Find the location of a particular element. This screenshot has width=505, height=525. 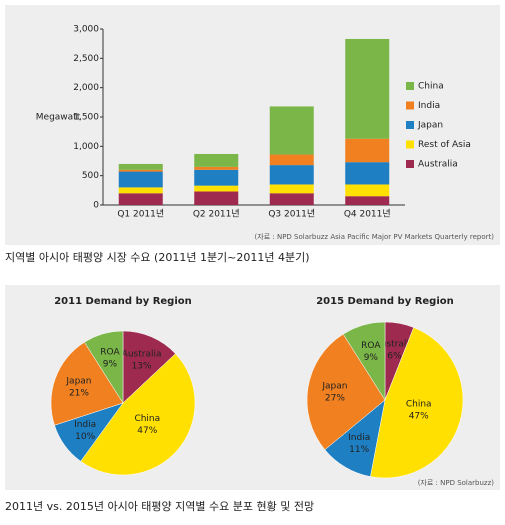

y-tick-label: 2,500 is located at coordinates (86, 59).